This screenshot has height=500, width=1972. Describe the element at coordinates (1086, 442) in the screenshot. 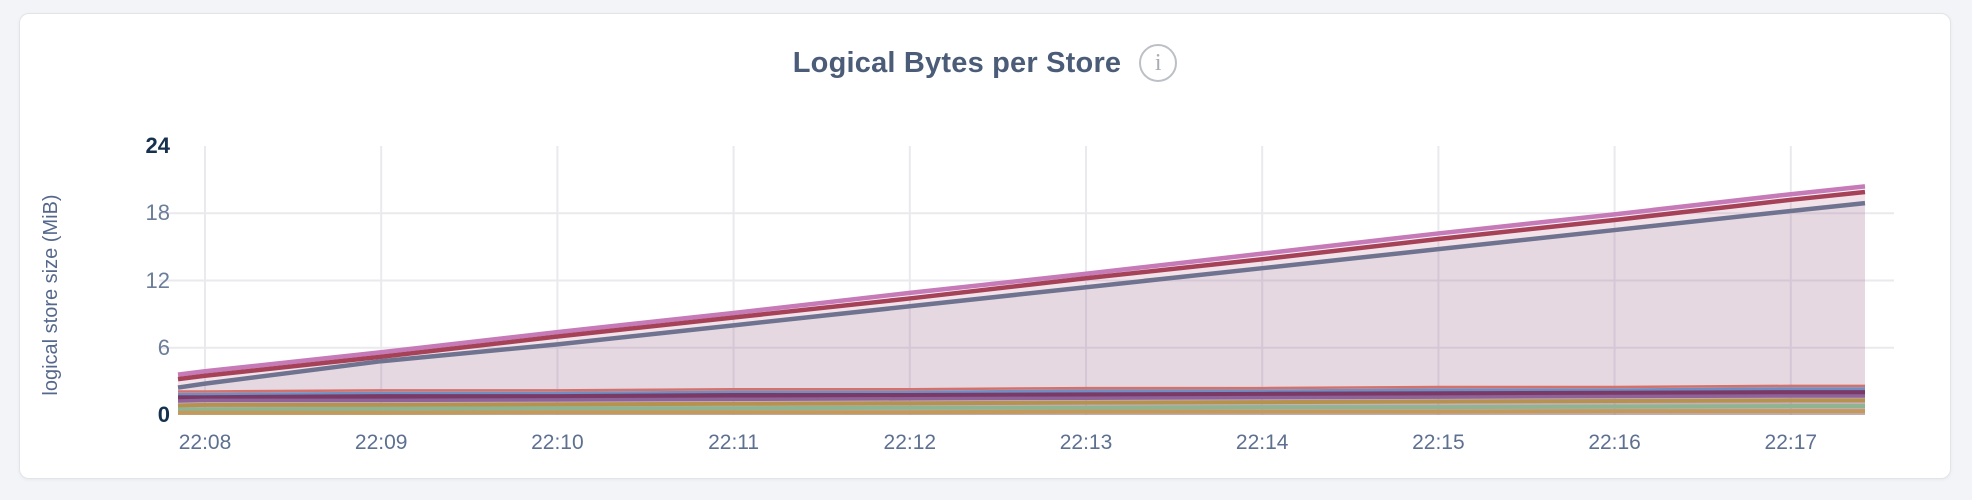

I see `x-tick-22:13: 22:13` at that location.